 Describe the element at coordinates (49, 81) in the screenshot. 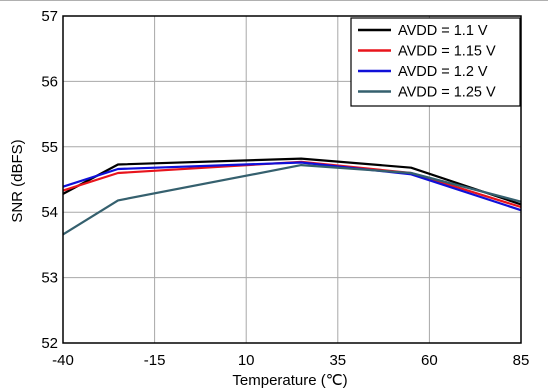

I see `y-tick-label: 56` at that location.